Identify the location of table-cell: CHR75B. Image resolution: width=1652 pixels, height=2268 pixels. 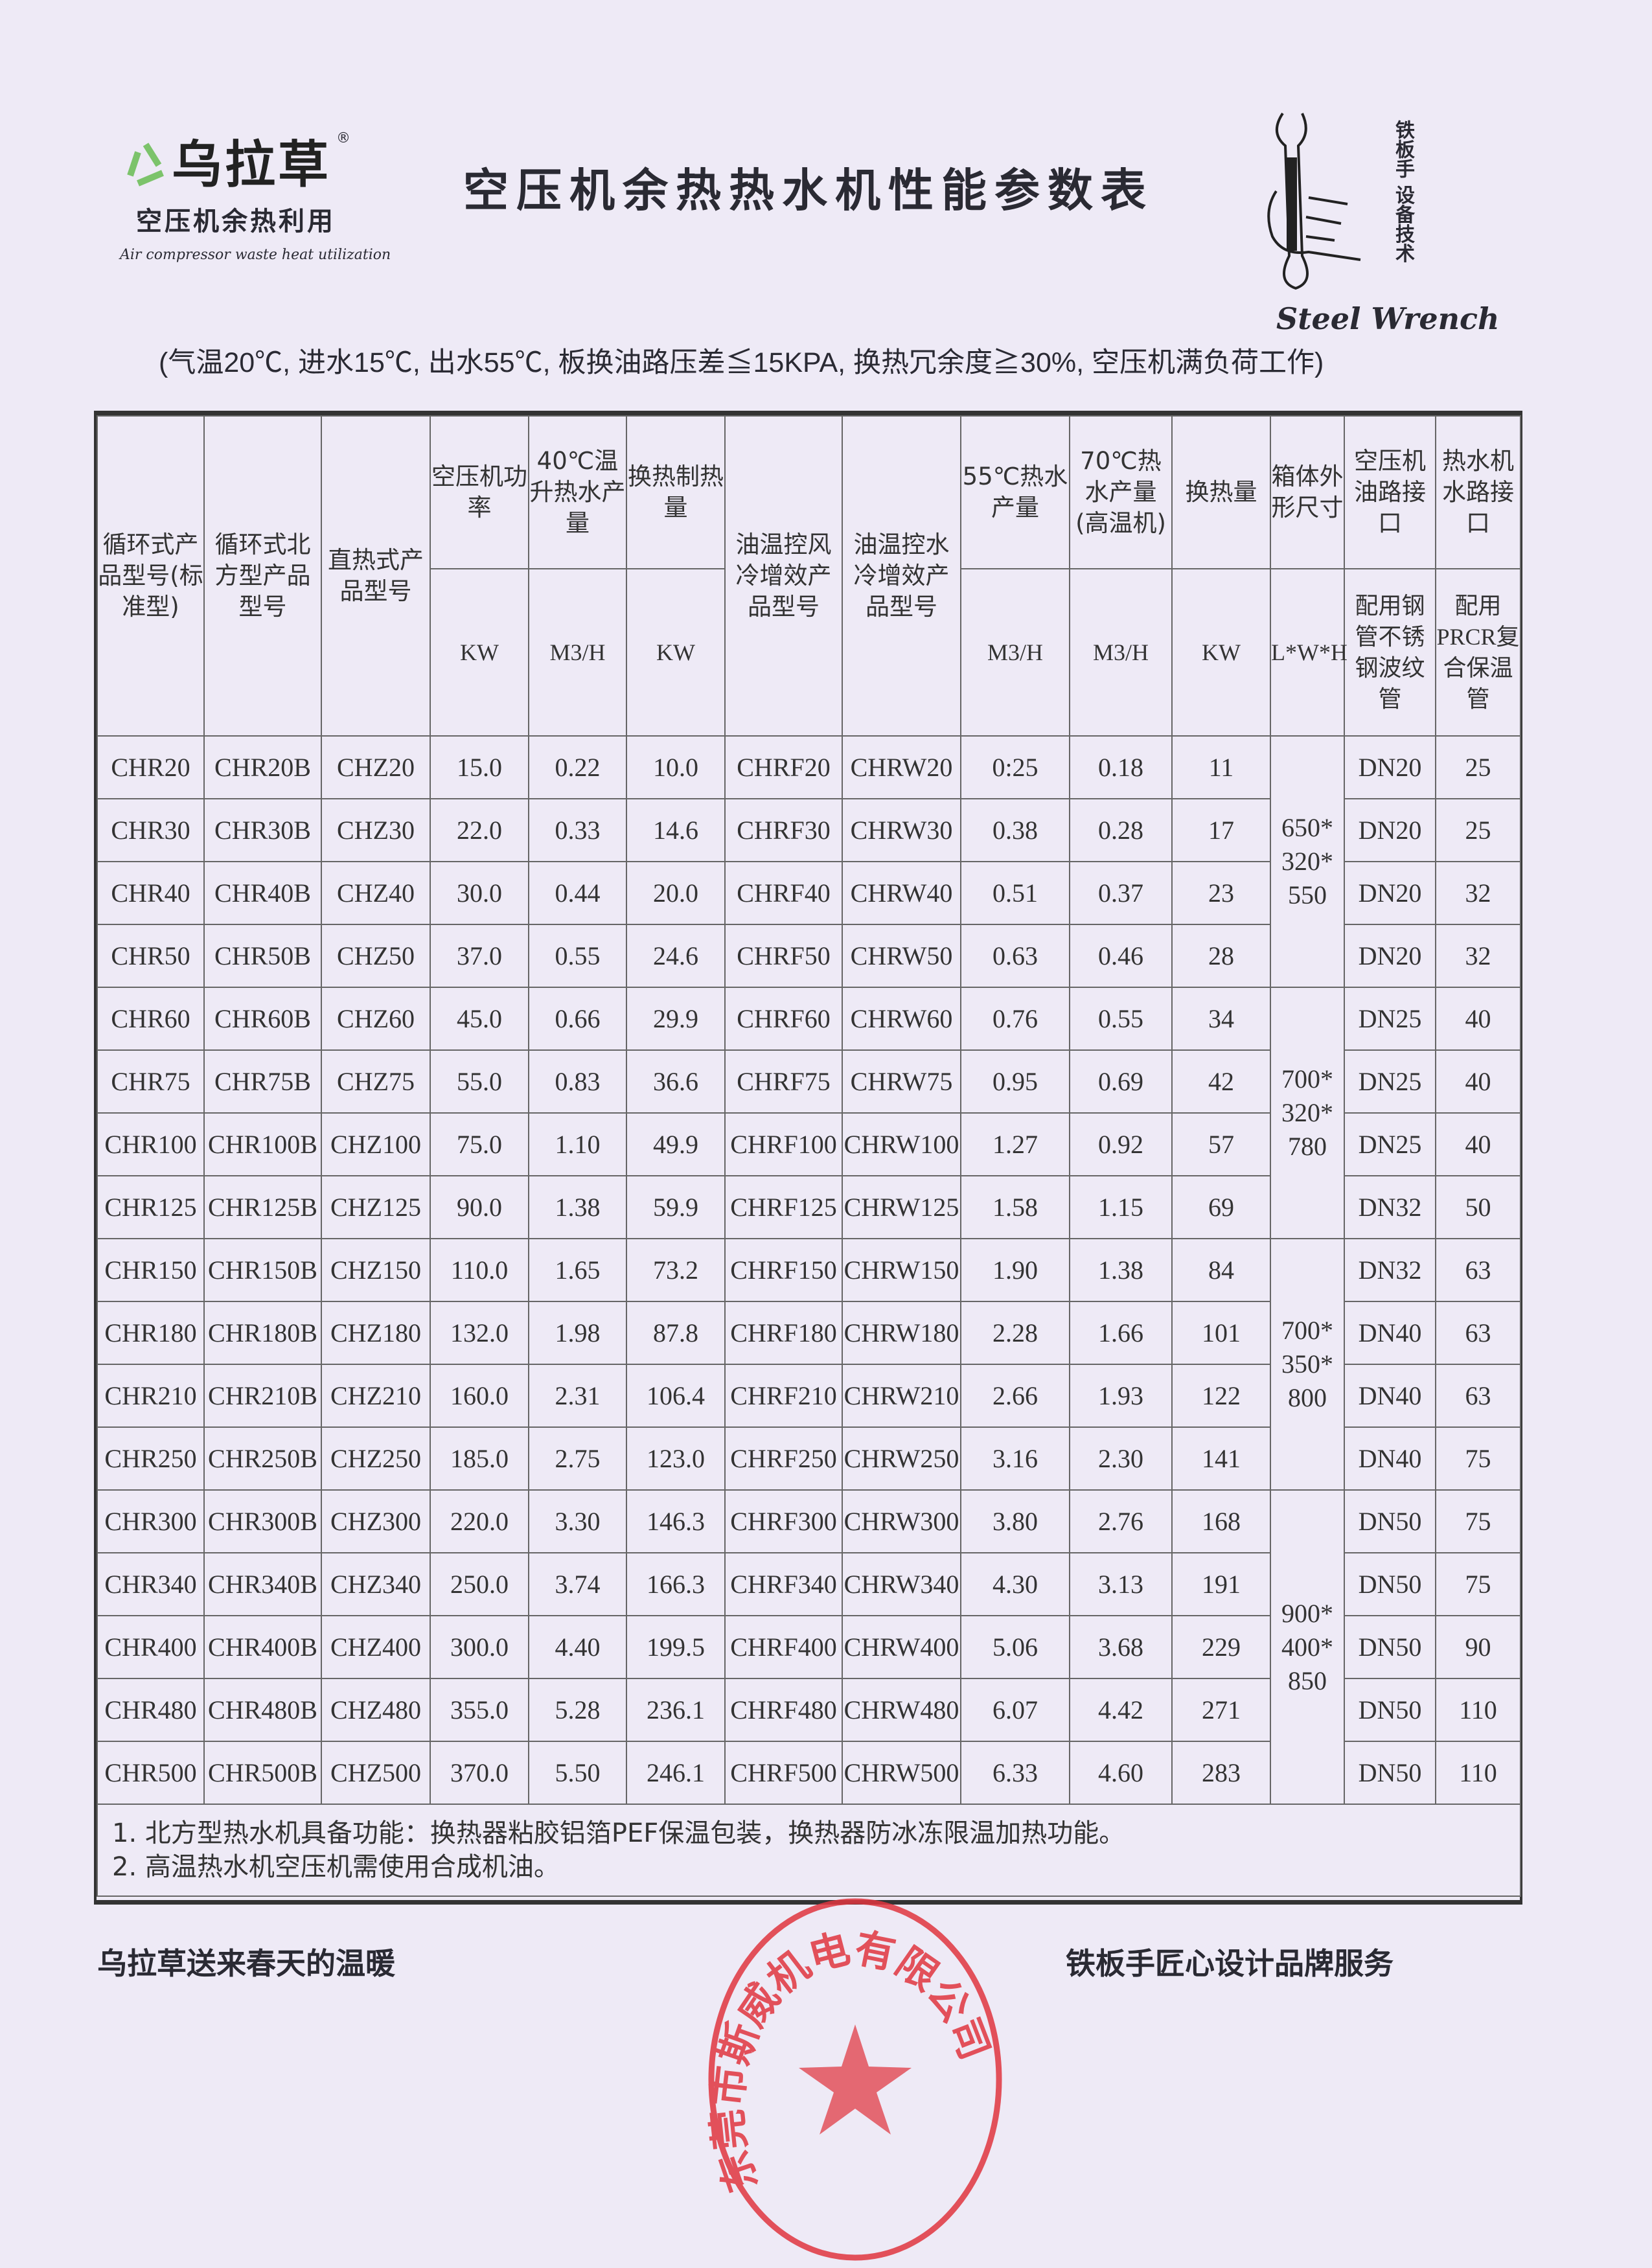
(262, 1081).